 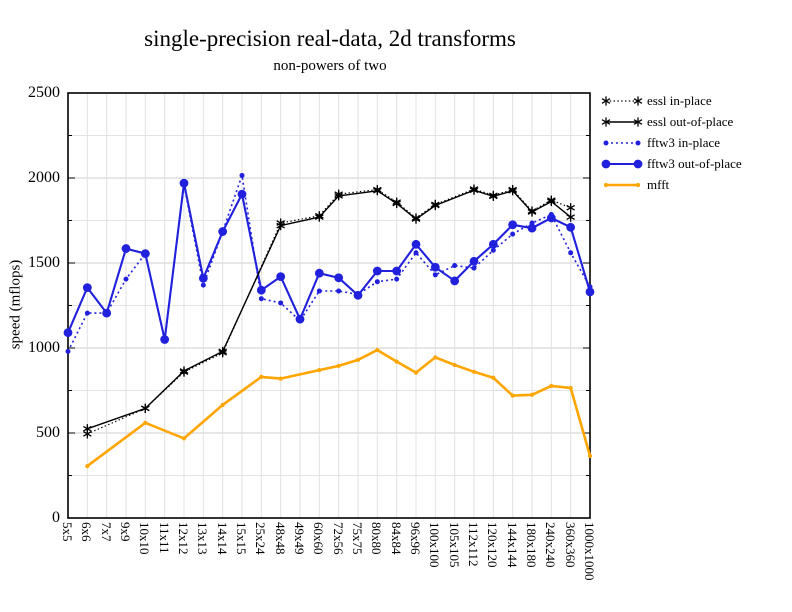 I want to click on x-tick-label: 75x75, so click(x=357, y=538).